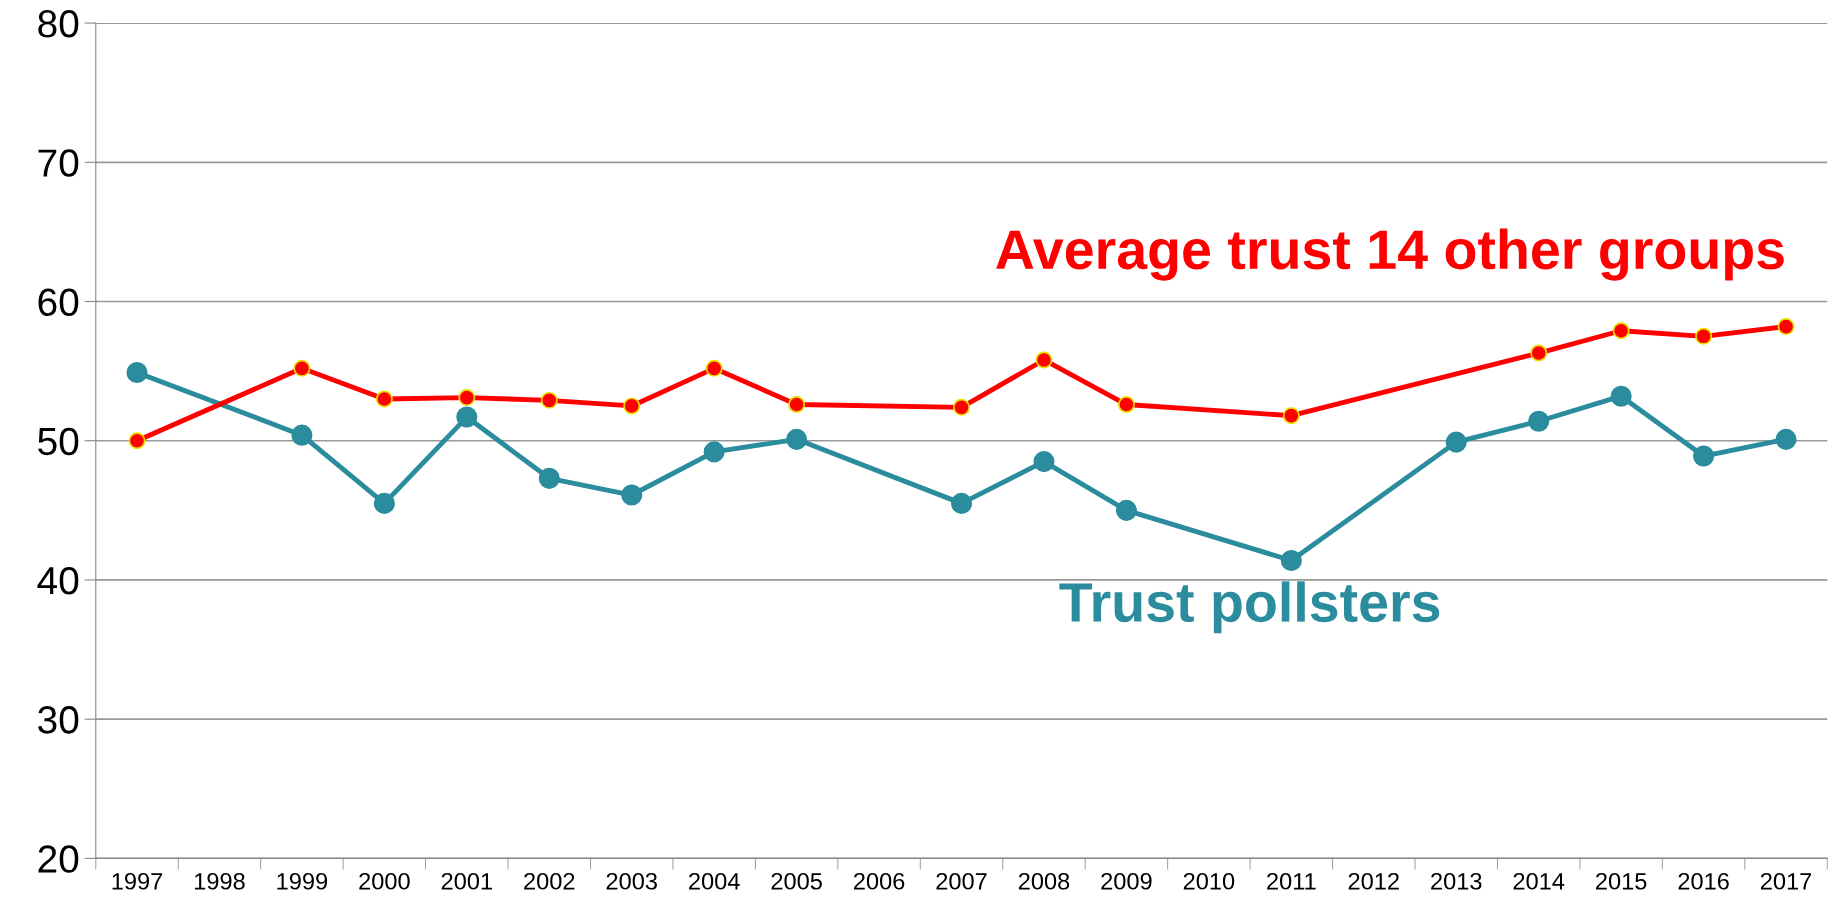 This screenshot has width=1842, height=923. I want to click on x-tick-label: 2016, so click(1703, 881).